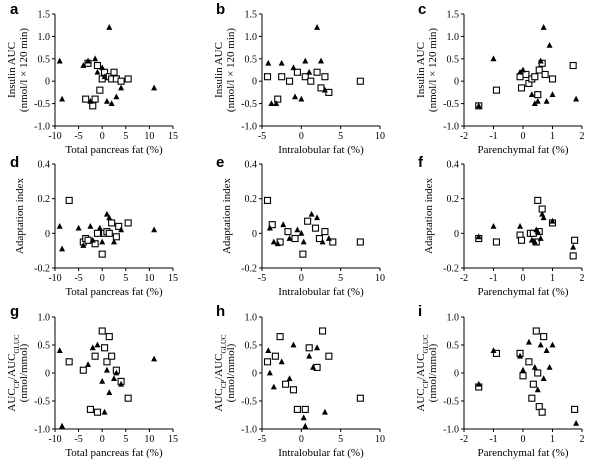 The width and height of the screenshot is (610, 459). Describe the element at coordinates (451, 269) in the screenshot. I see `y-tick-label: -0.2` at that location.